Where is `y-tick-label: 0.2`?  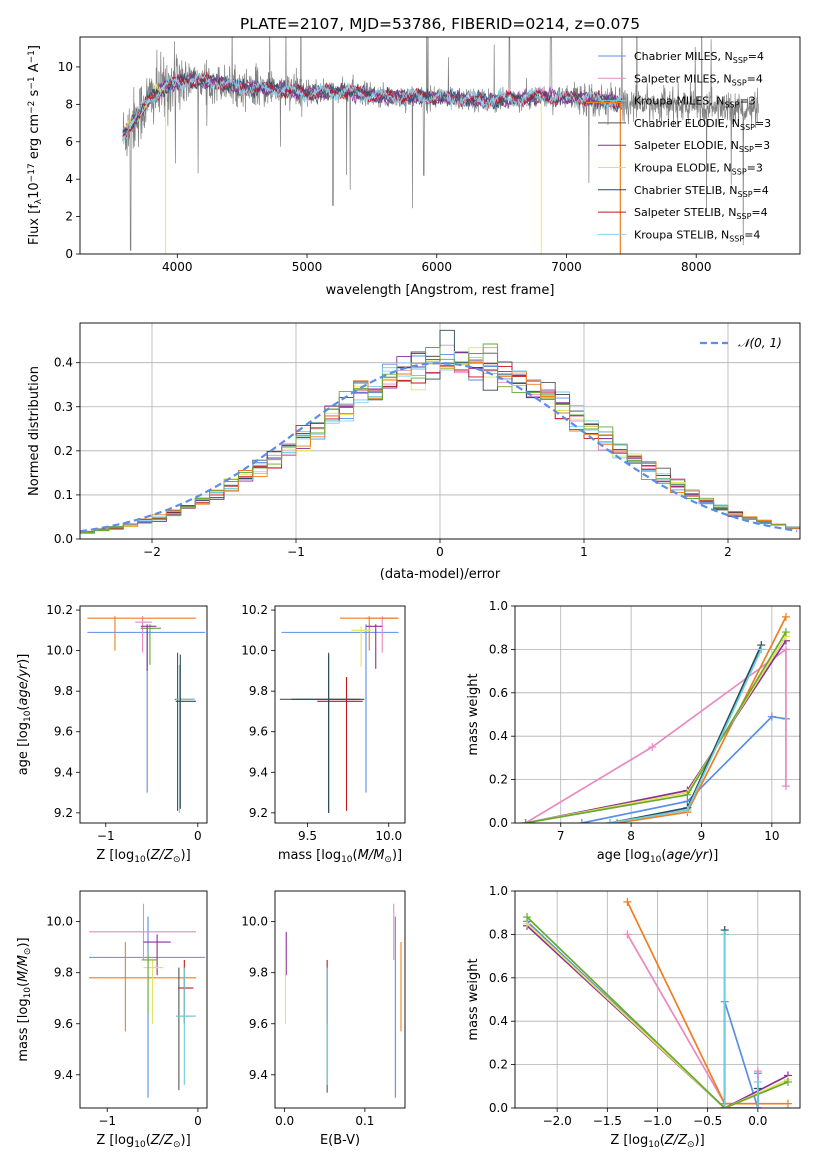
y-tick-label: 0.2 is located at coordinates (498, 1065).